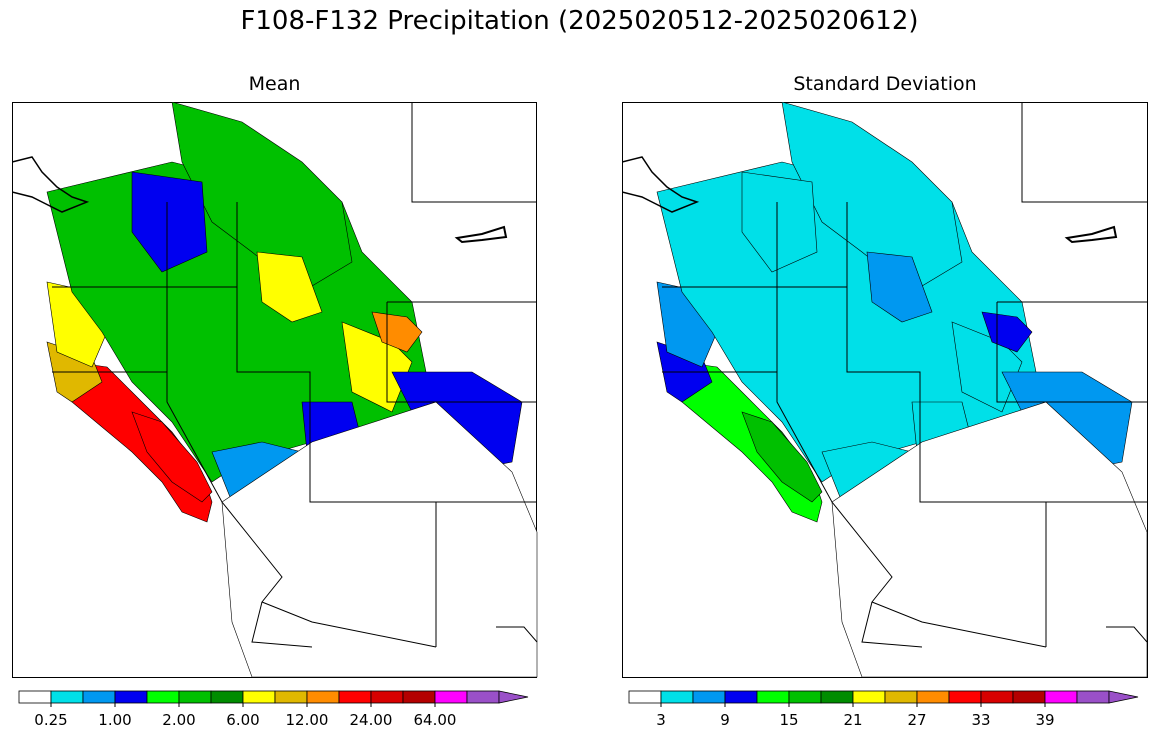 This screenshot has width=1159, height=741. Describe the element at coordinates (788, 720) in the screenshot. I see `colorbar-label: 15` at that location.